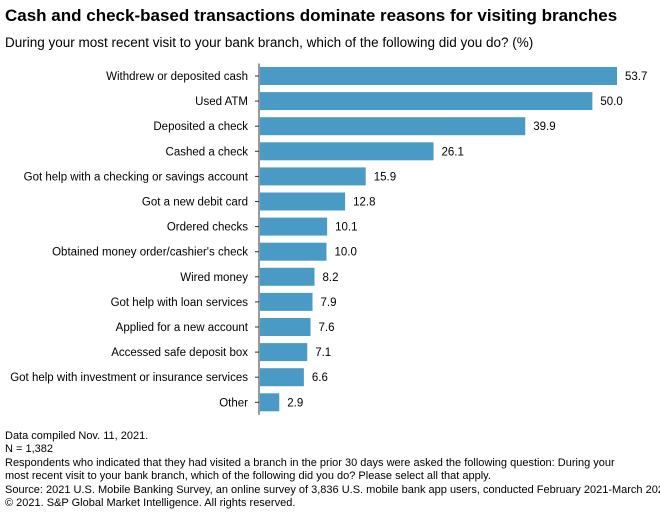  What do you see at coordinates (320, 378) in the screenshot?
I see `value-label: 6.6` at bounding box center [320, 378].